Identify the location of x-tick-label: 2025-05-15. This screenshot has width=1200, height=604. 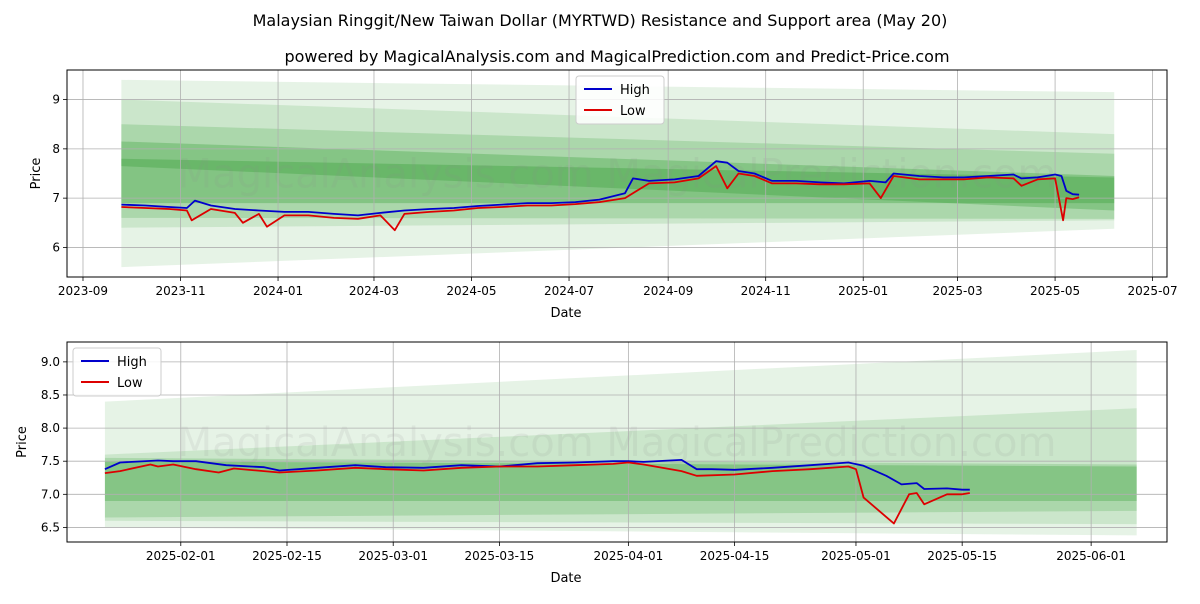
(962, 556).